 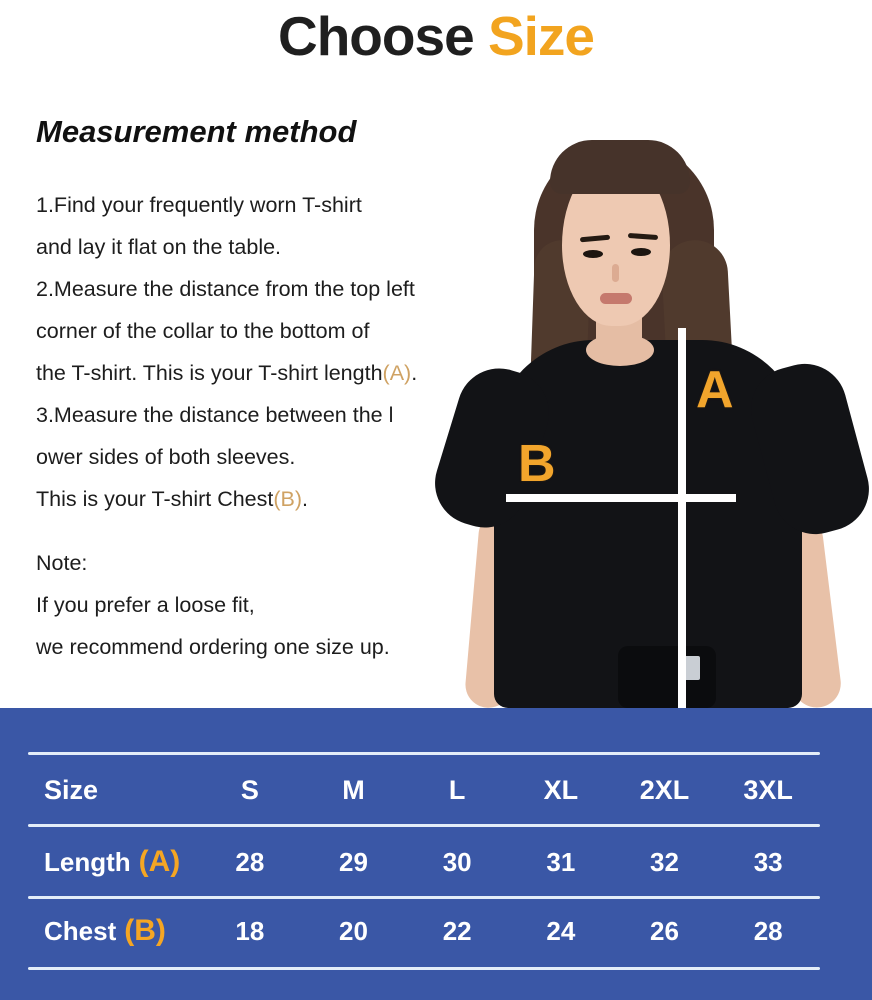 What do you see at coordinates (768, 930) in the screenshot?
I see `chest-value-3xl: 28` at bounding box center [768, 930].